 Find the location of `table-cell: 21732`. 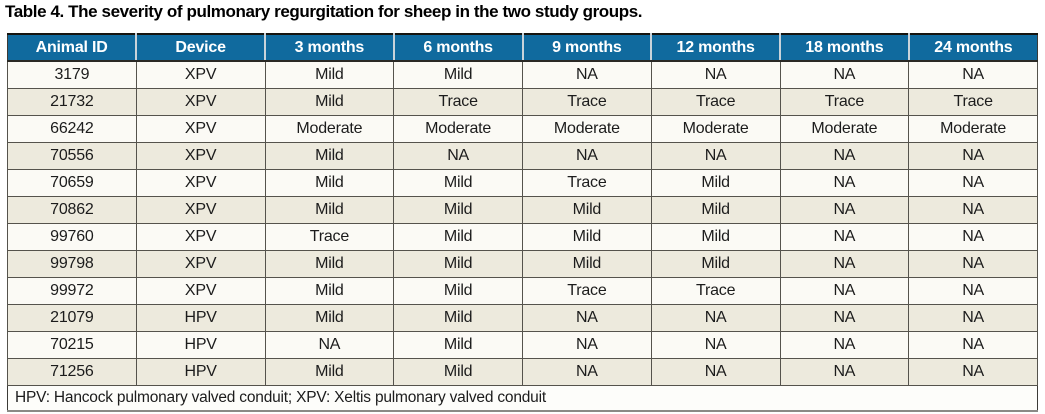

table-cell: 21732 is located at coordinates (72, 102).